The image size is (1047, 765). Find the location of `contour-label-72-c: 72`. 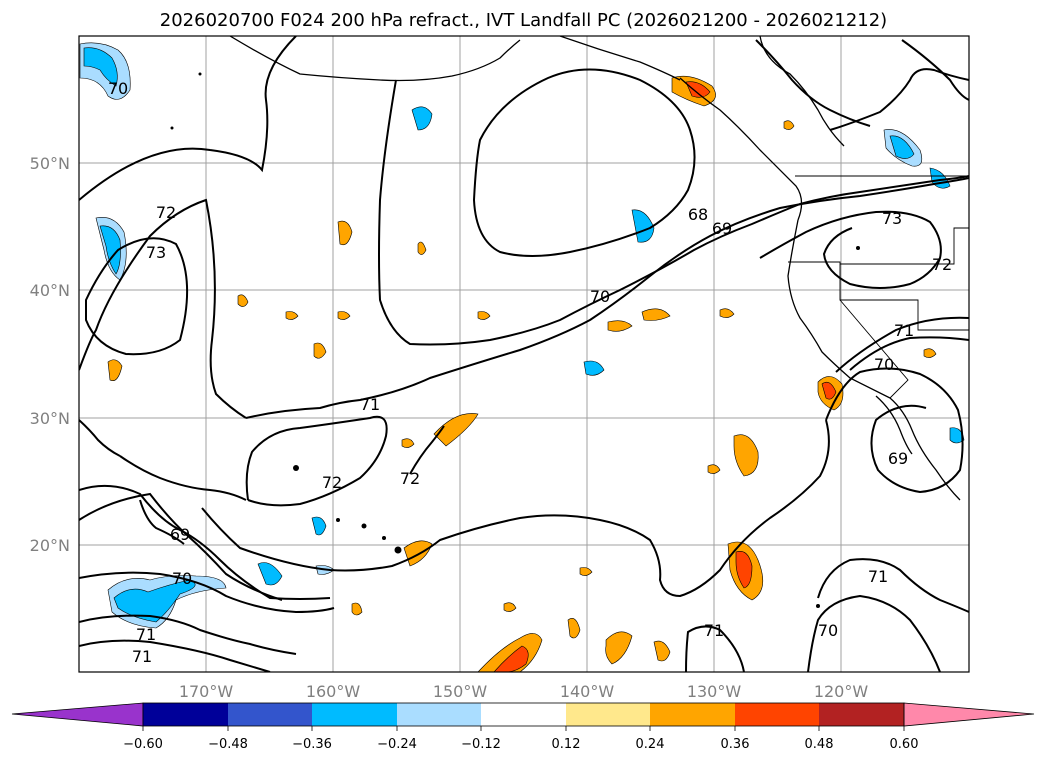

contour-label-72-c: 72 is located at coordinates (332, 482).